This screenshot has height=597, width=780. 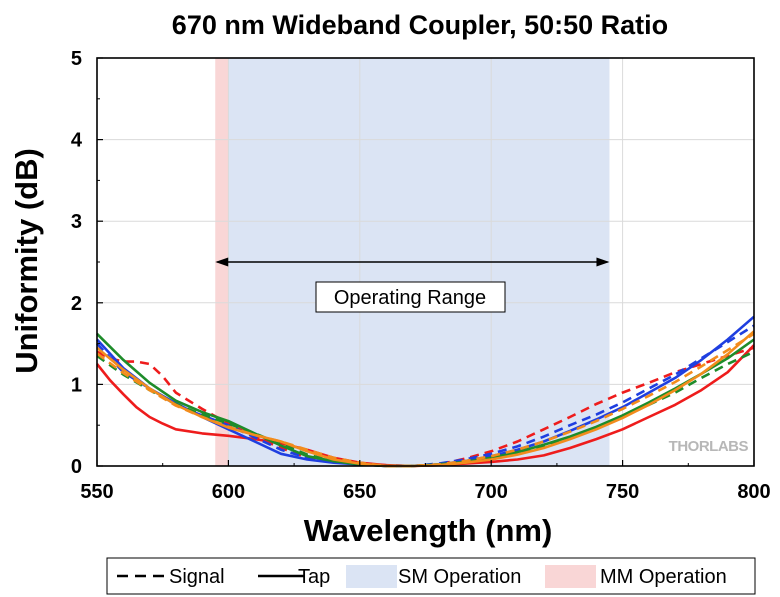 I want to click on x-tick-label-800: 800, so click(x=753, y=492).